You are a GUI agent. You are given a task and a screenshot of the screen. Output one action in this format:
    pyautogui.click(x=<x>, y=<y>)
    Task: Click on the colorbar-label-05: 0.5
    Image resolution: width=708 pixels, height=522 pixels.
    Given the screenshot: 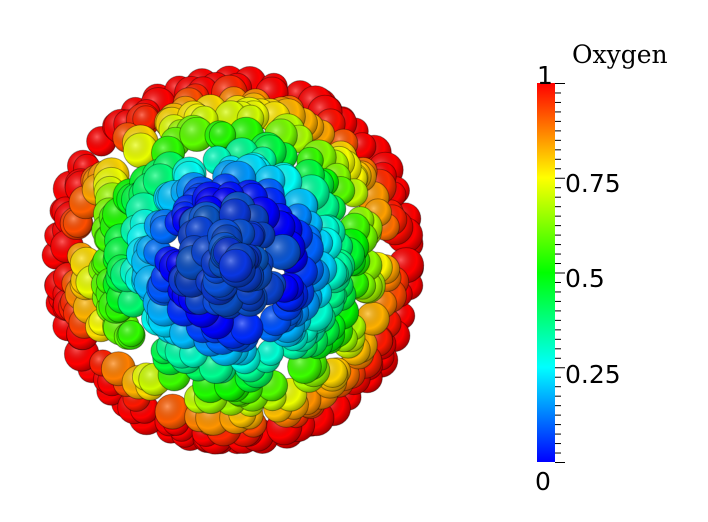 What is the action you would take?
    pyautogui.click(x=585, y=278)
    